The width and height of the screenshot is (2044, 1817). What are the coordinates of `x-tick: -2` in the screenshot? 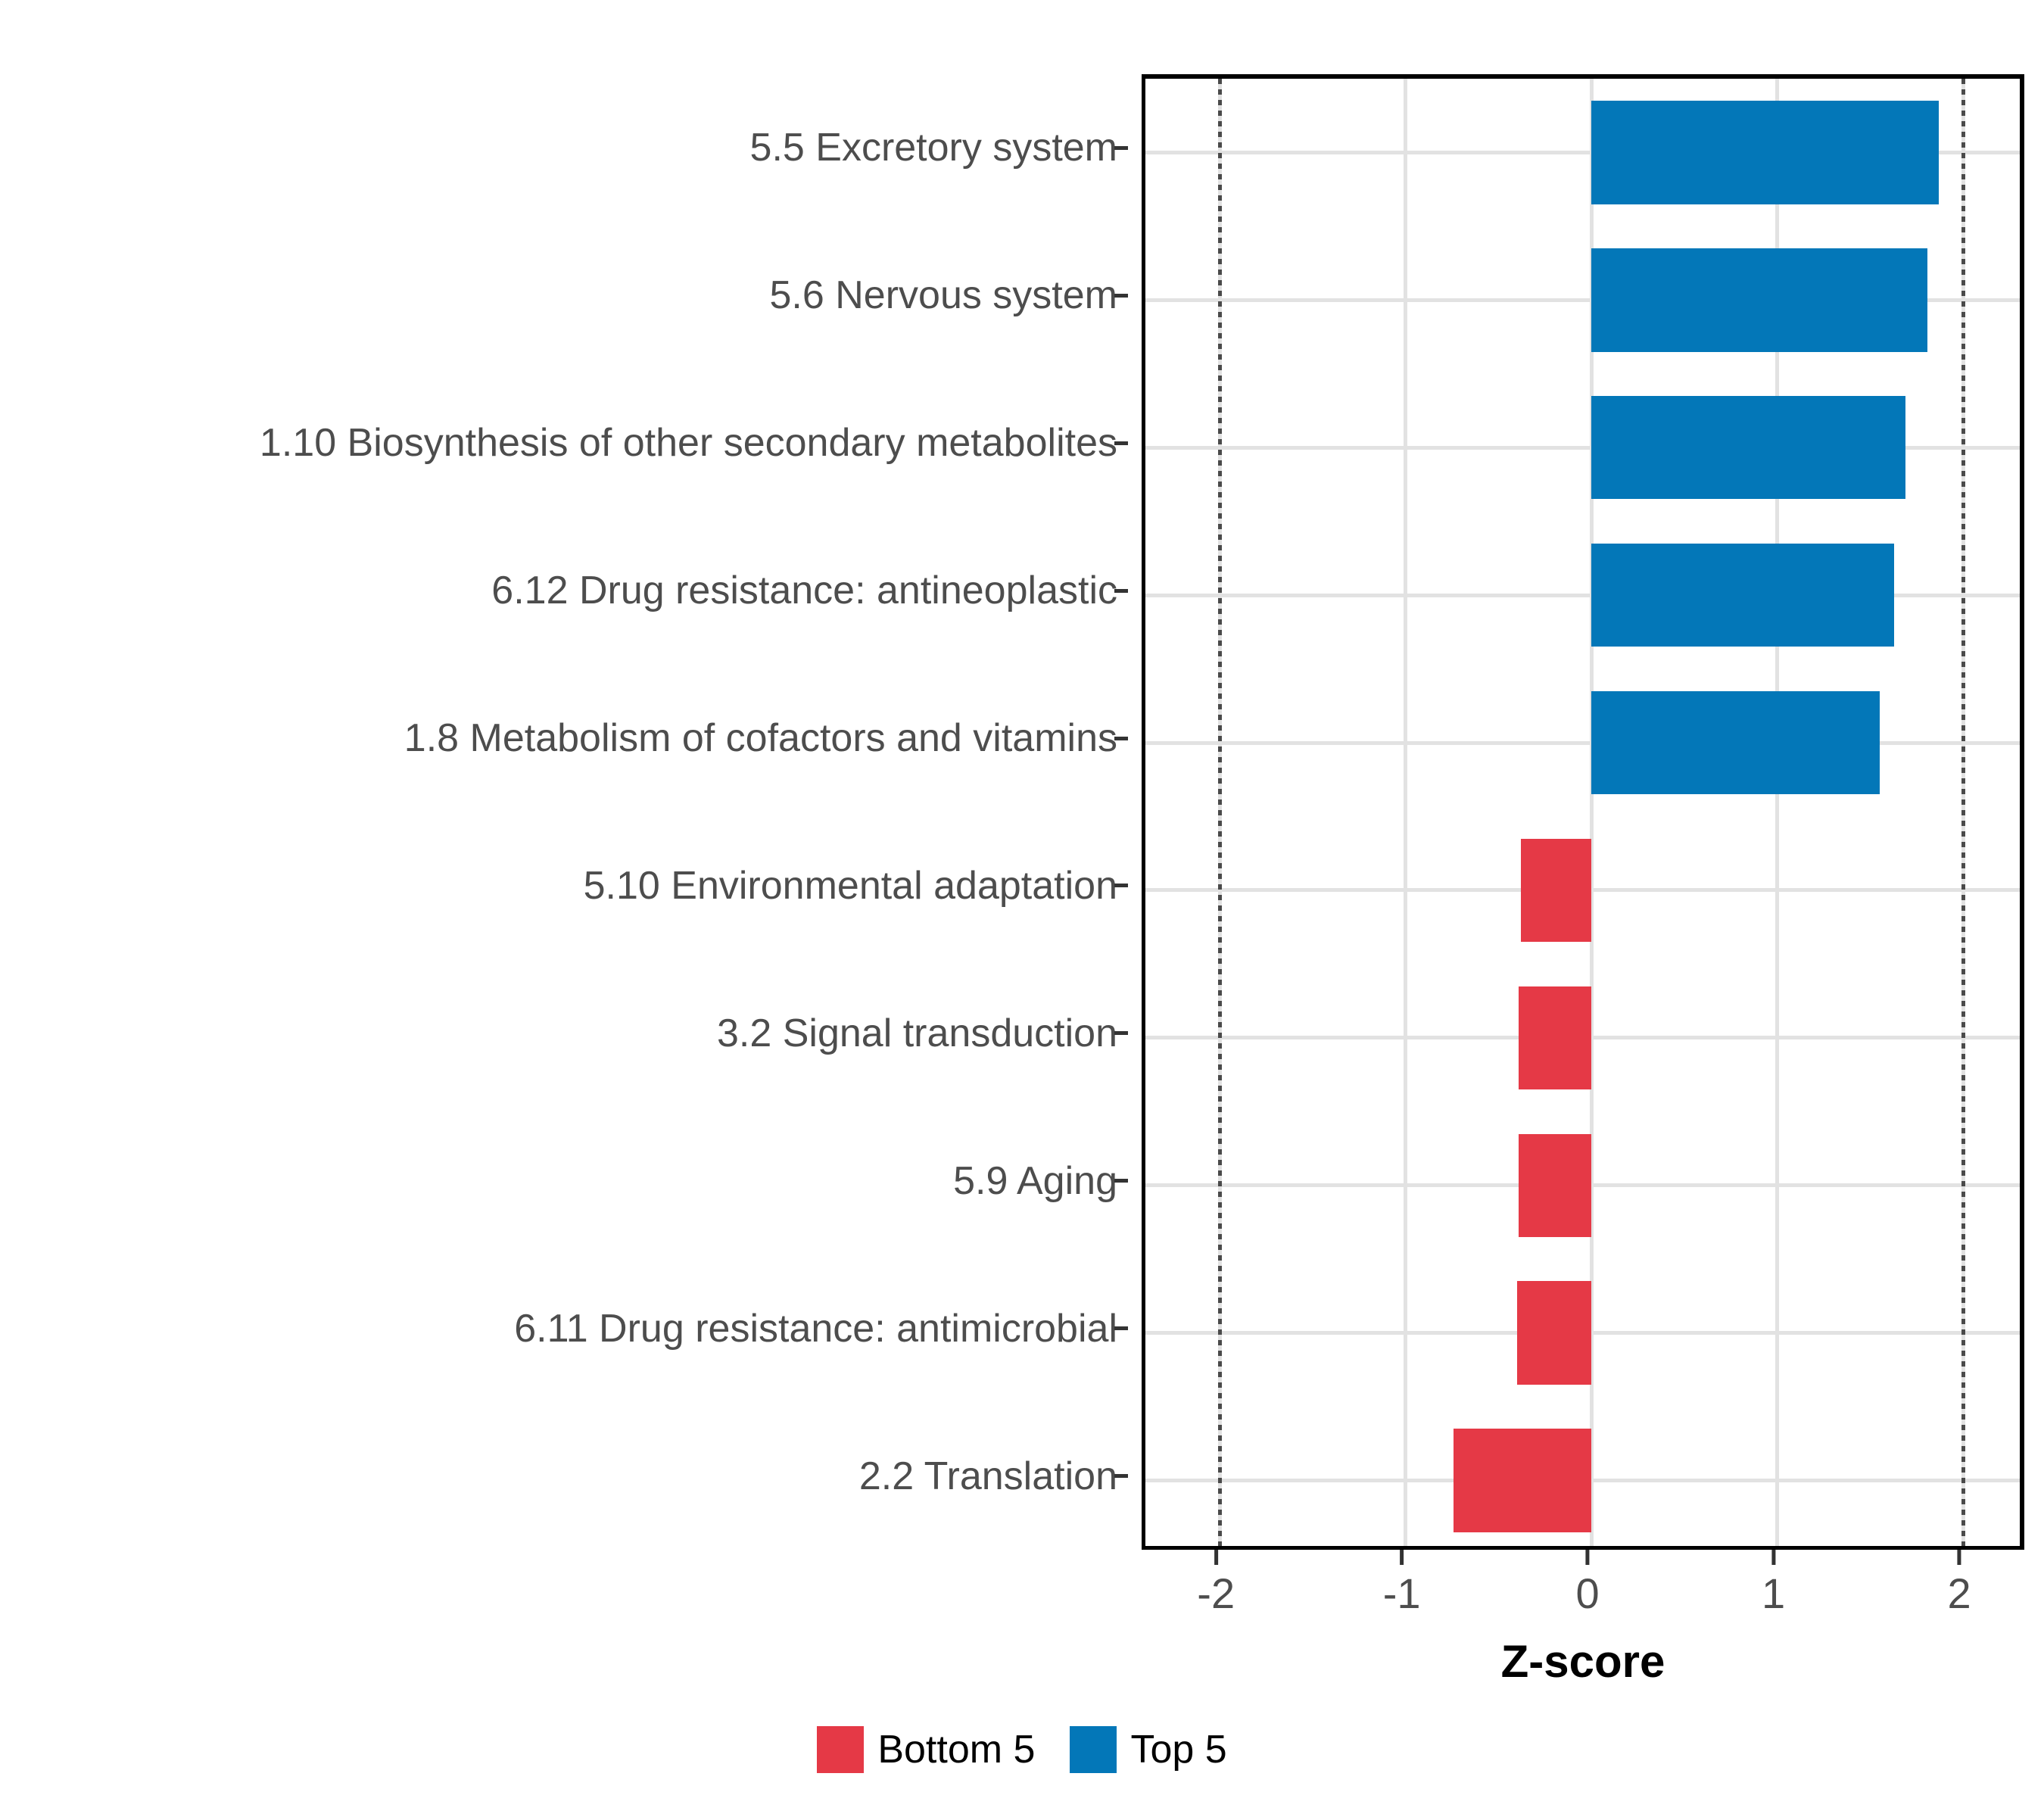 It's located at (1216, 1582).